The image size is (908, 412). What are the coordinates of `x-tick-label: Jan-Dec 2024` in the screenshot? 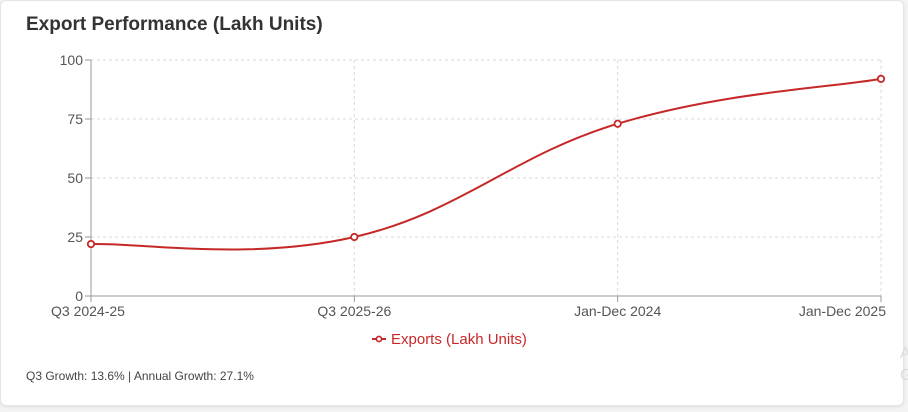 It's located at (617, 311).